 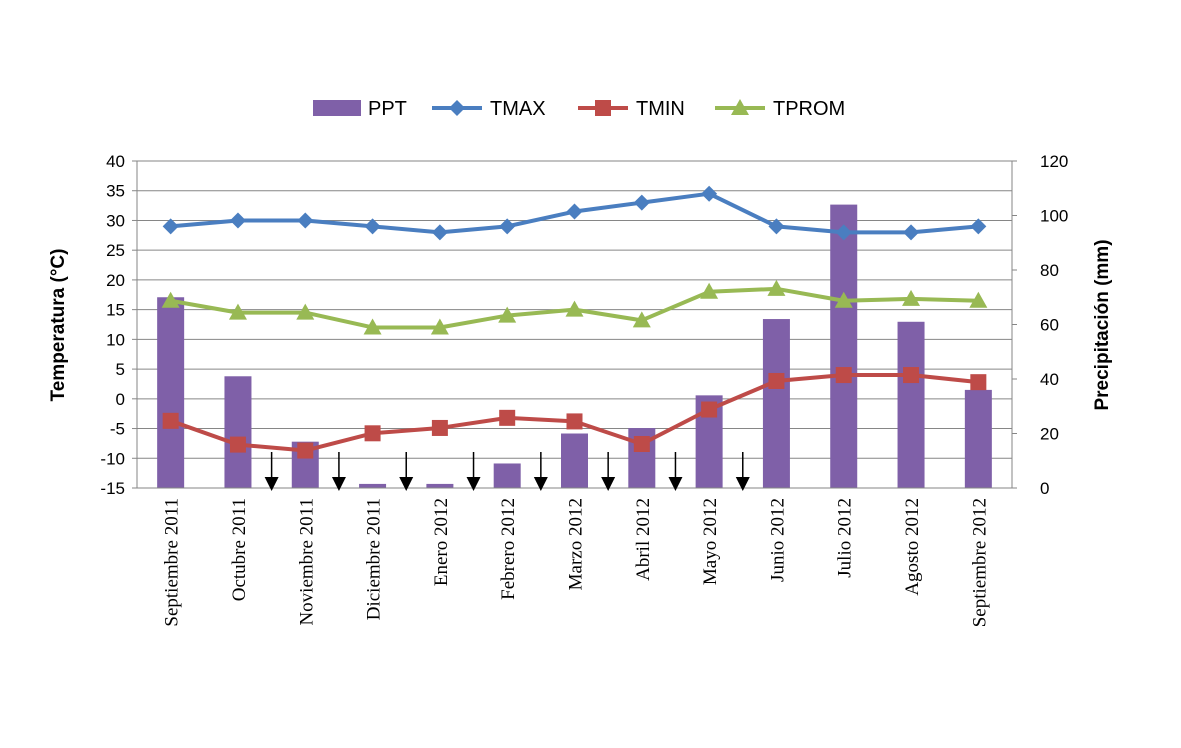 What do you see at coordinates (508, 549) in the screenshot?
I see `category-label: Febrero 2012` at bounding box center [508, 549].